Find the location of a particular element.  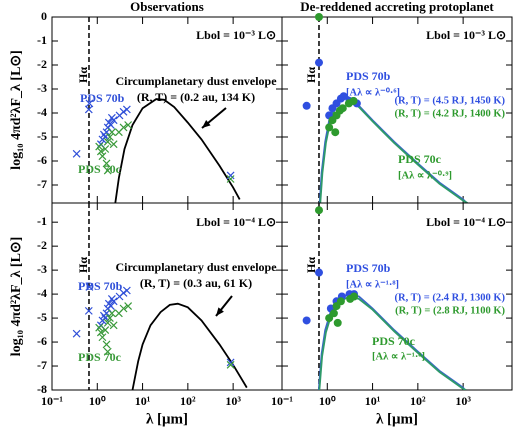

annotation: Lbol = 10⁻³ L⊙ is located at coordinates (466, 35).